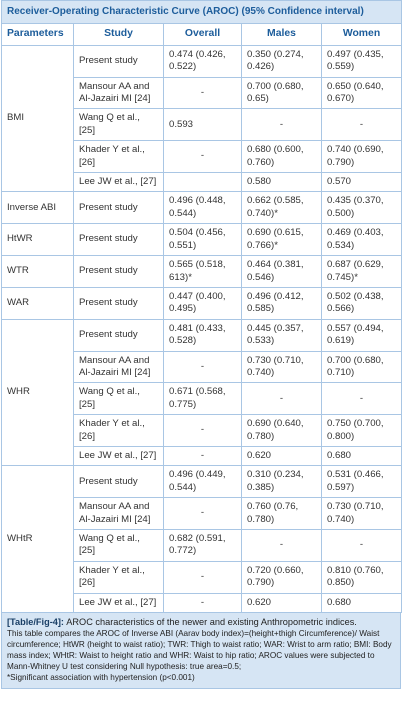 This screenshot has width=402, height=723. I want to click on value-cell: 0.474 (0.426, 0.522), so click(202, 61).